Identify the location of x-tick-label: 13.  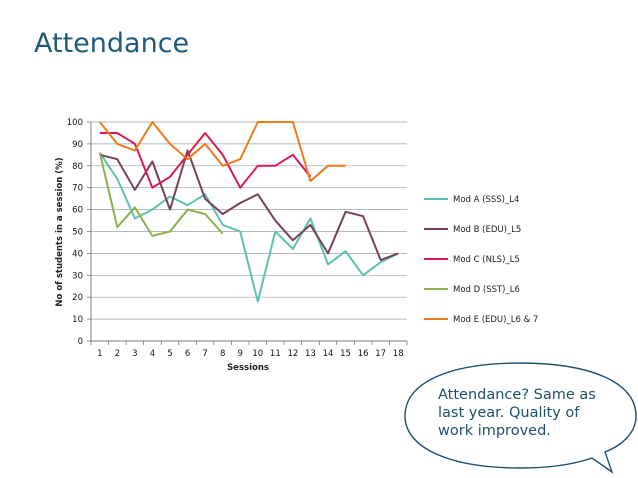
(310, 354).